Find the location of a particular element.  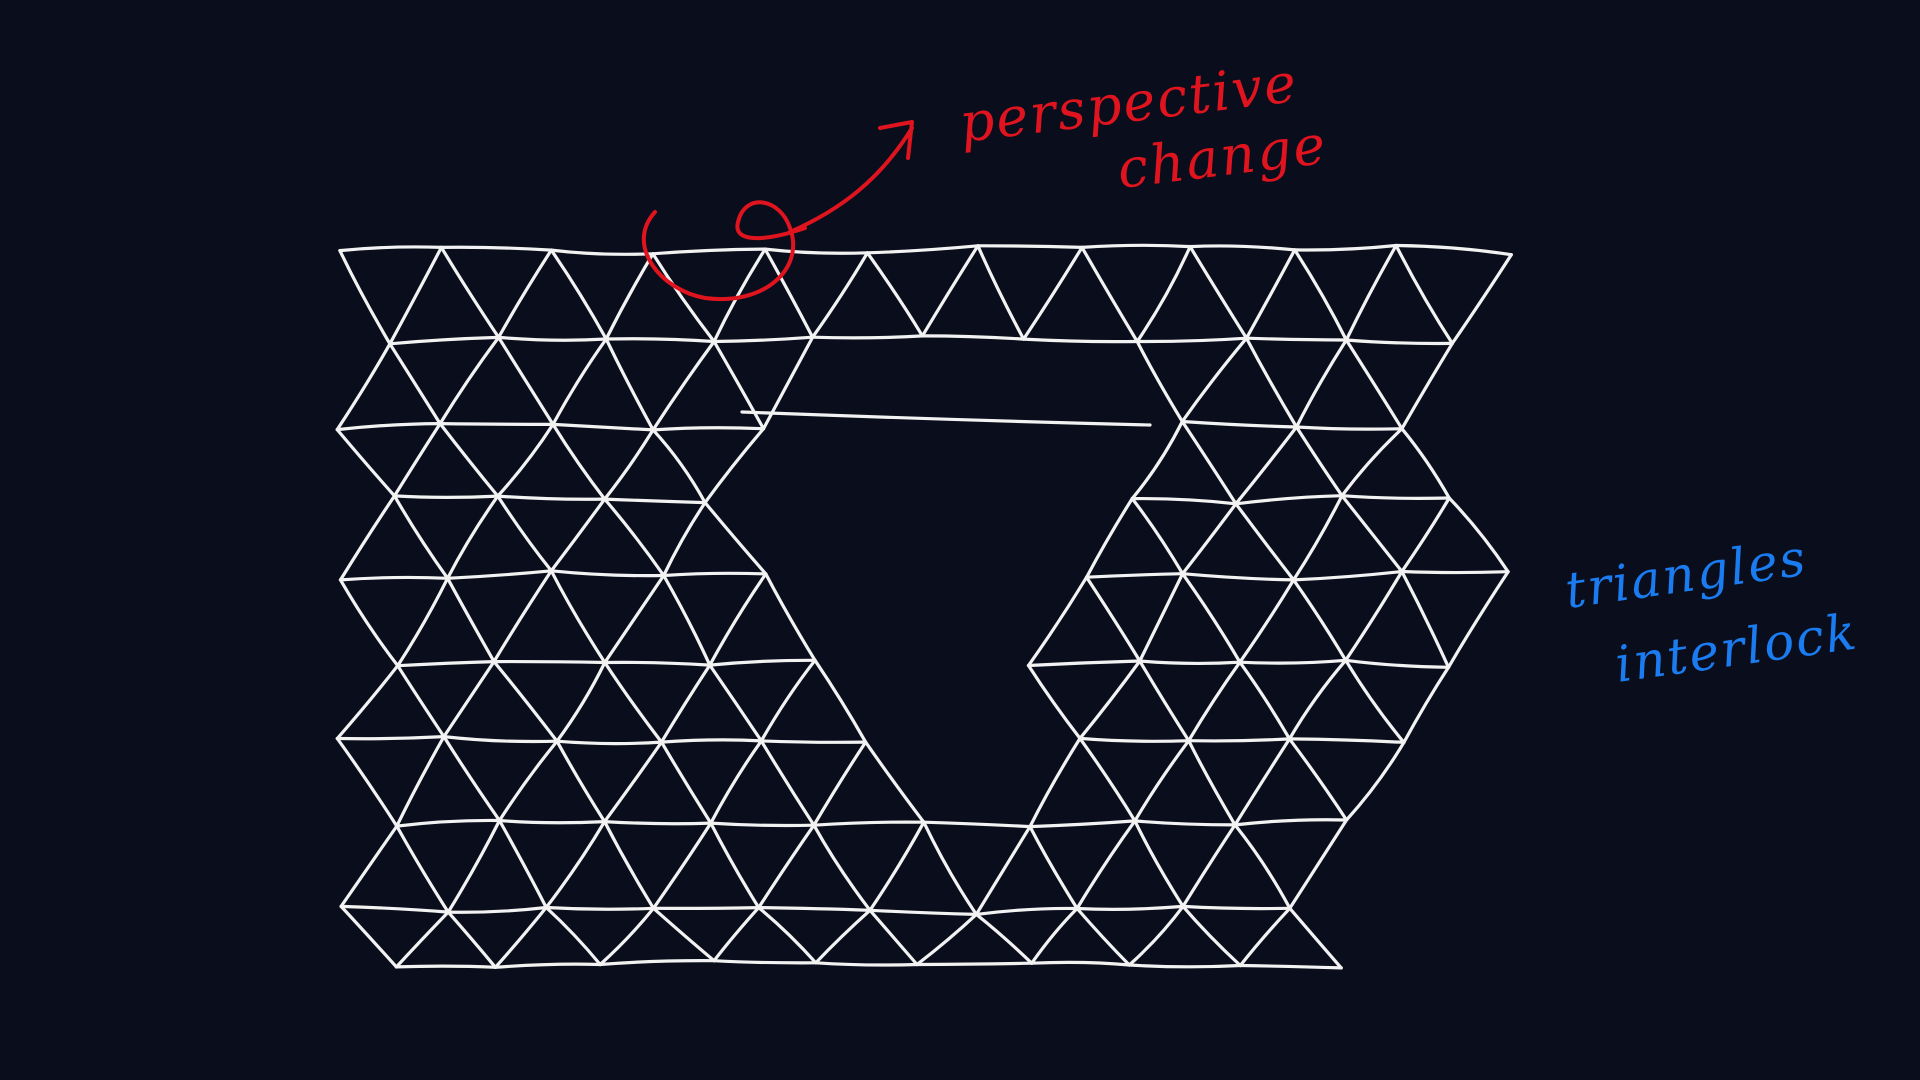

perspective-arrow-head is located at coordinates (896, 140).